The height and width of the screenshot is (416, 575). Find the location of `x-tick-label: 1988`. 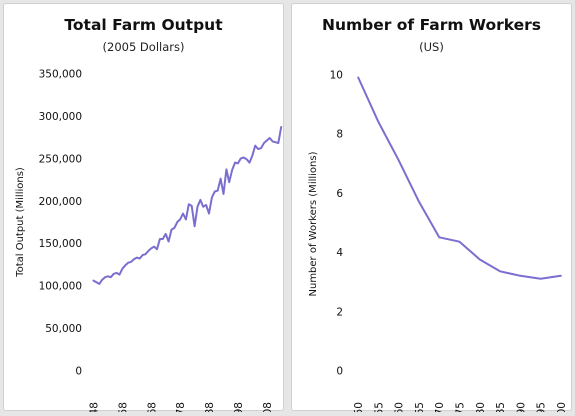

x-tick-label: 1988 is located at coordinates (210, 407).